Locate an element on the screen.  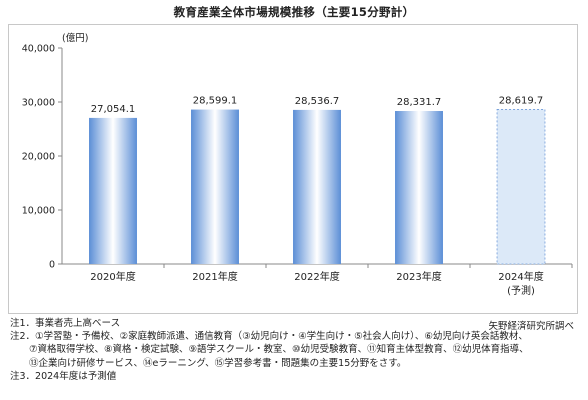
x-category-sublabel: (予測) is located at coordinates (521, 290).